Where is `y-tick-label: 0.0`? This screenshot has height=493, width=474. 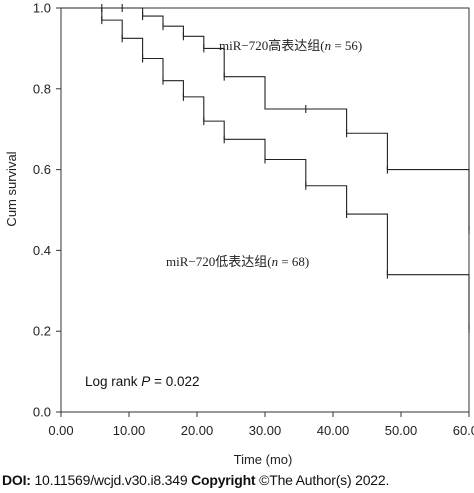
y-tick-label: 0.0 is located at coordinates (42, 412).